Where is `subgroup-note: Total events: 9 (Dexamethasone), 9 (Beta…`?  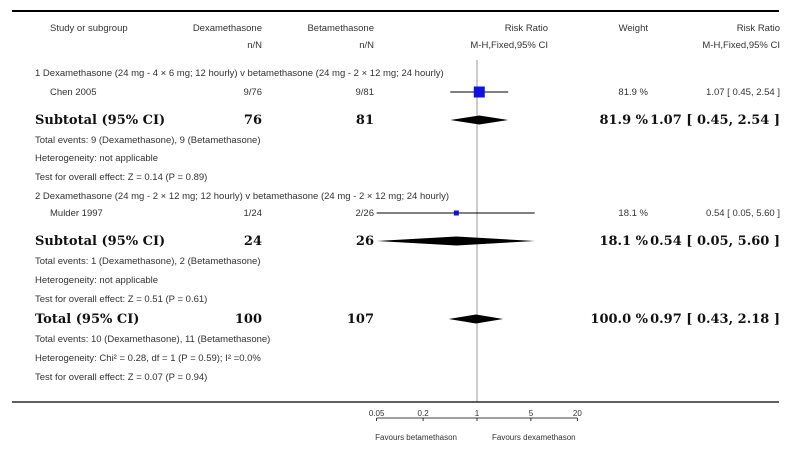
subgroup-note: Total events: 9 (Dexamethasone), 9 (Beta… is located at coordinates (147, 140).